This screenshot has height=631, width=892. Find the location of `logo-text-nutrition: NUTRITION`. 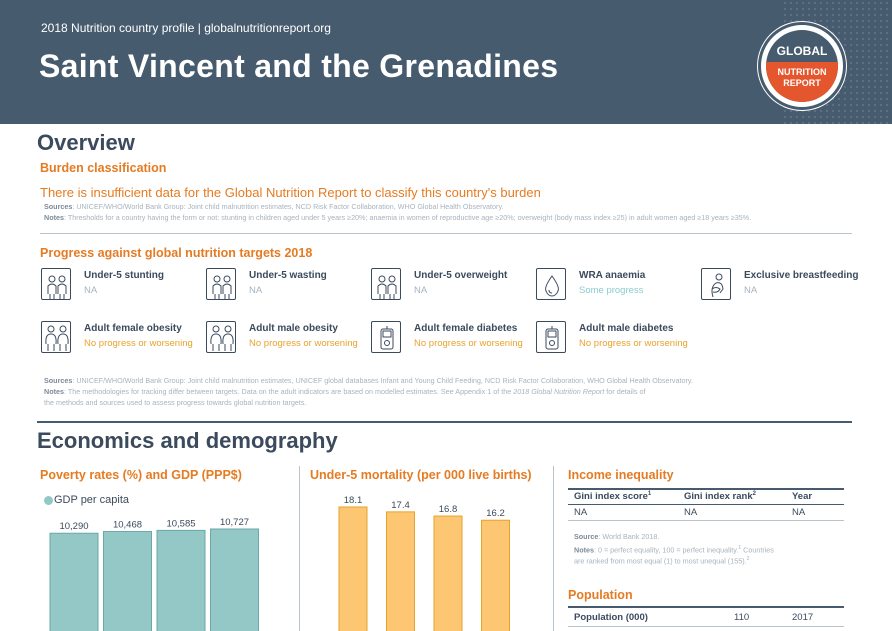

logo-text-nutrition: NUTRITION is located at coordinates (802, 72).